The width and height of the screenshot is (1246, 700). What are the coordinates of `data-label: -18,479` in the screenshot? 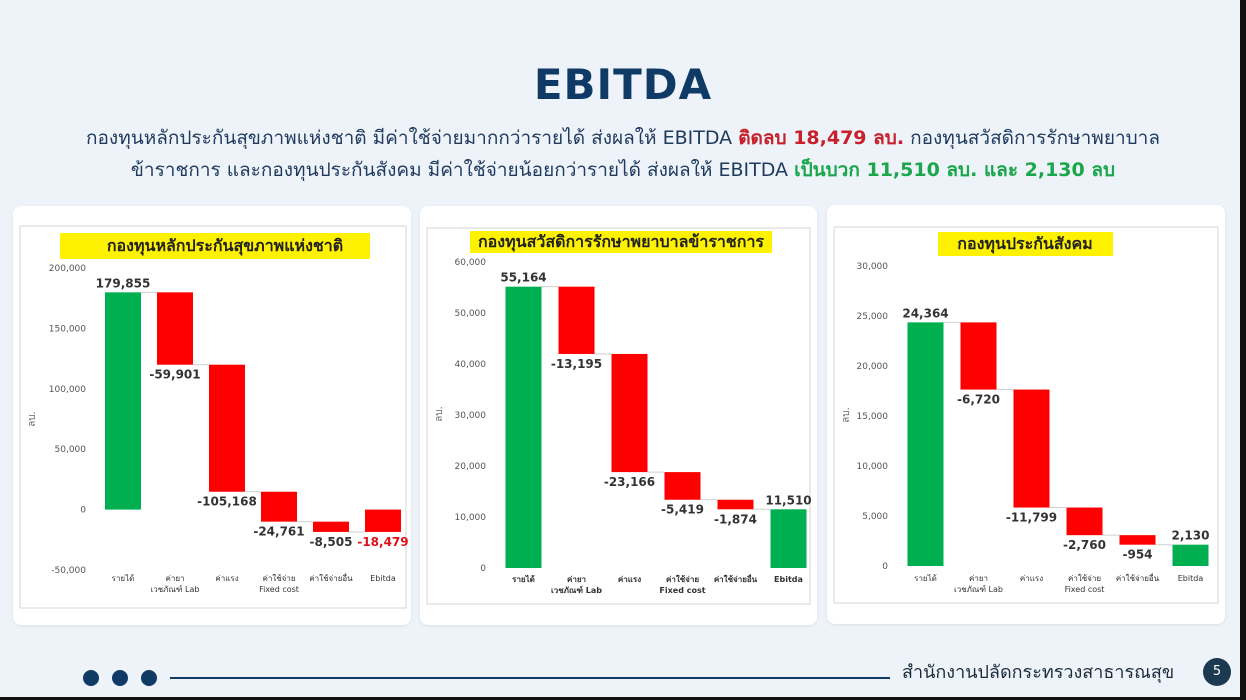 It's located at (382, 542).